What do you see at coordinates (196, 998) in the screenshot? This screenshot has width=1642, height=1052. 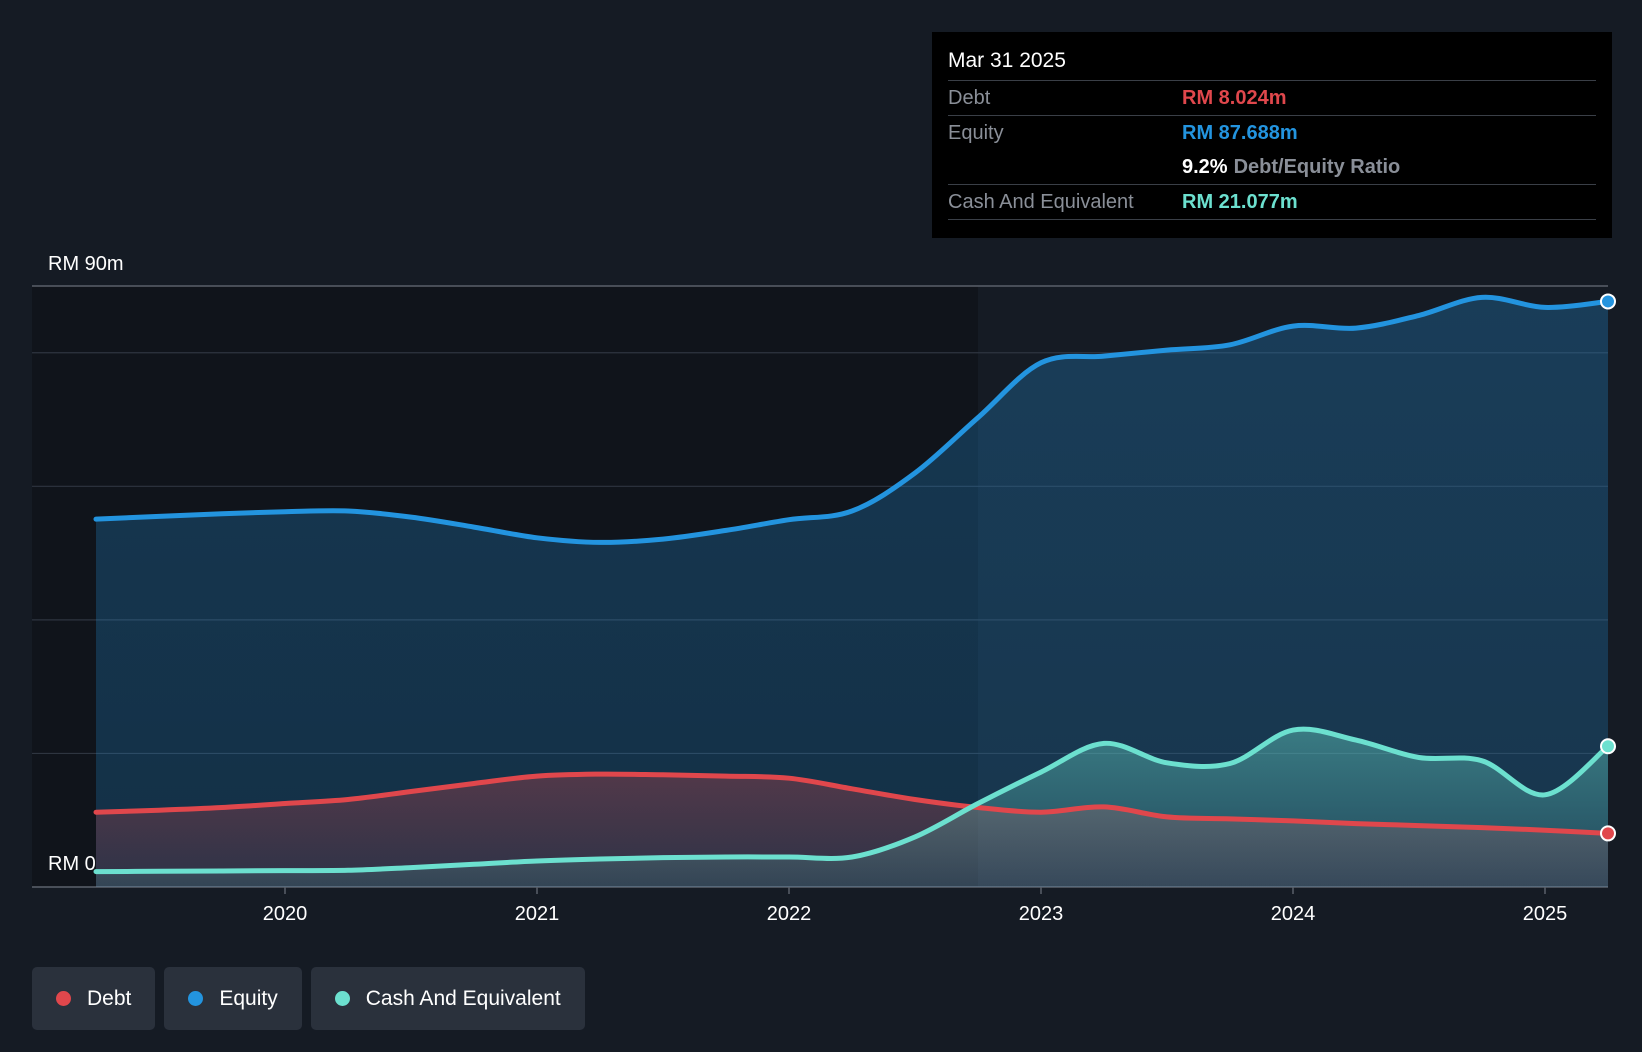 I see `legend-dot-equity` at bounding box center [196, 998].